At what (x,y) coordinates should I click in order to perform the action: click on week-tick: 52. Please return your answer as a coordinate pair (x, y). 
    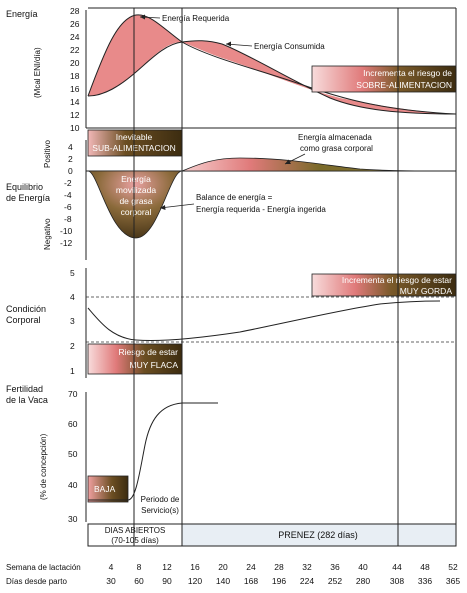
    Looking at the image, I should click on (453, 567).